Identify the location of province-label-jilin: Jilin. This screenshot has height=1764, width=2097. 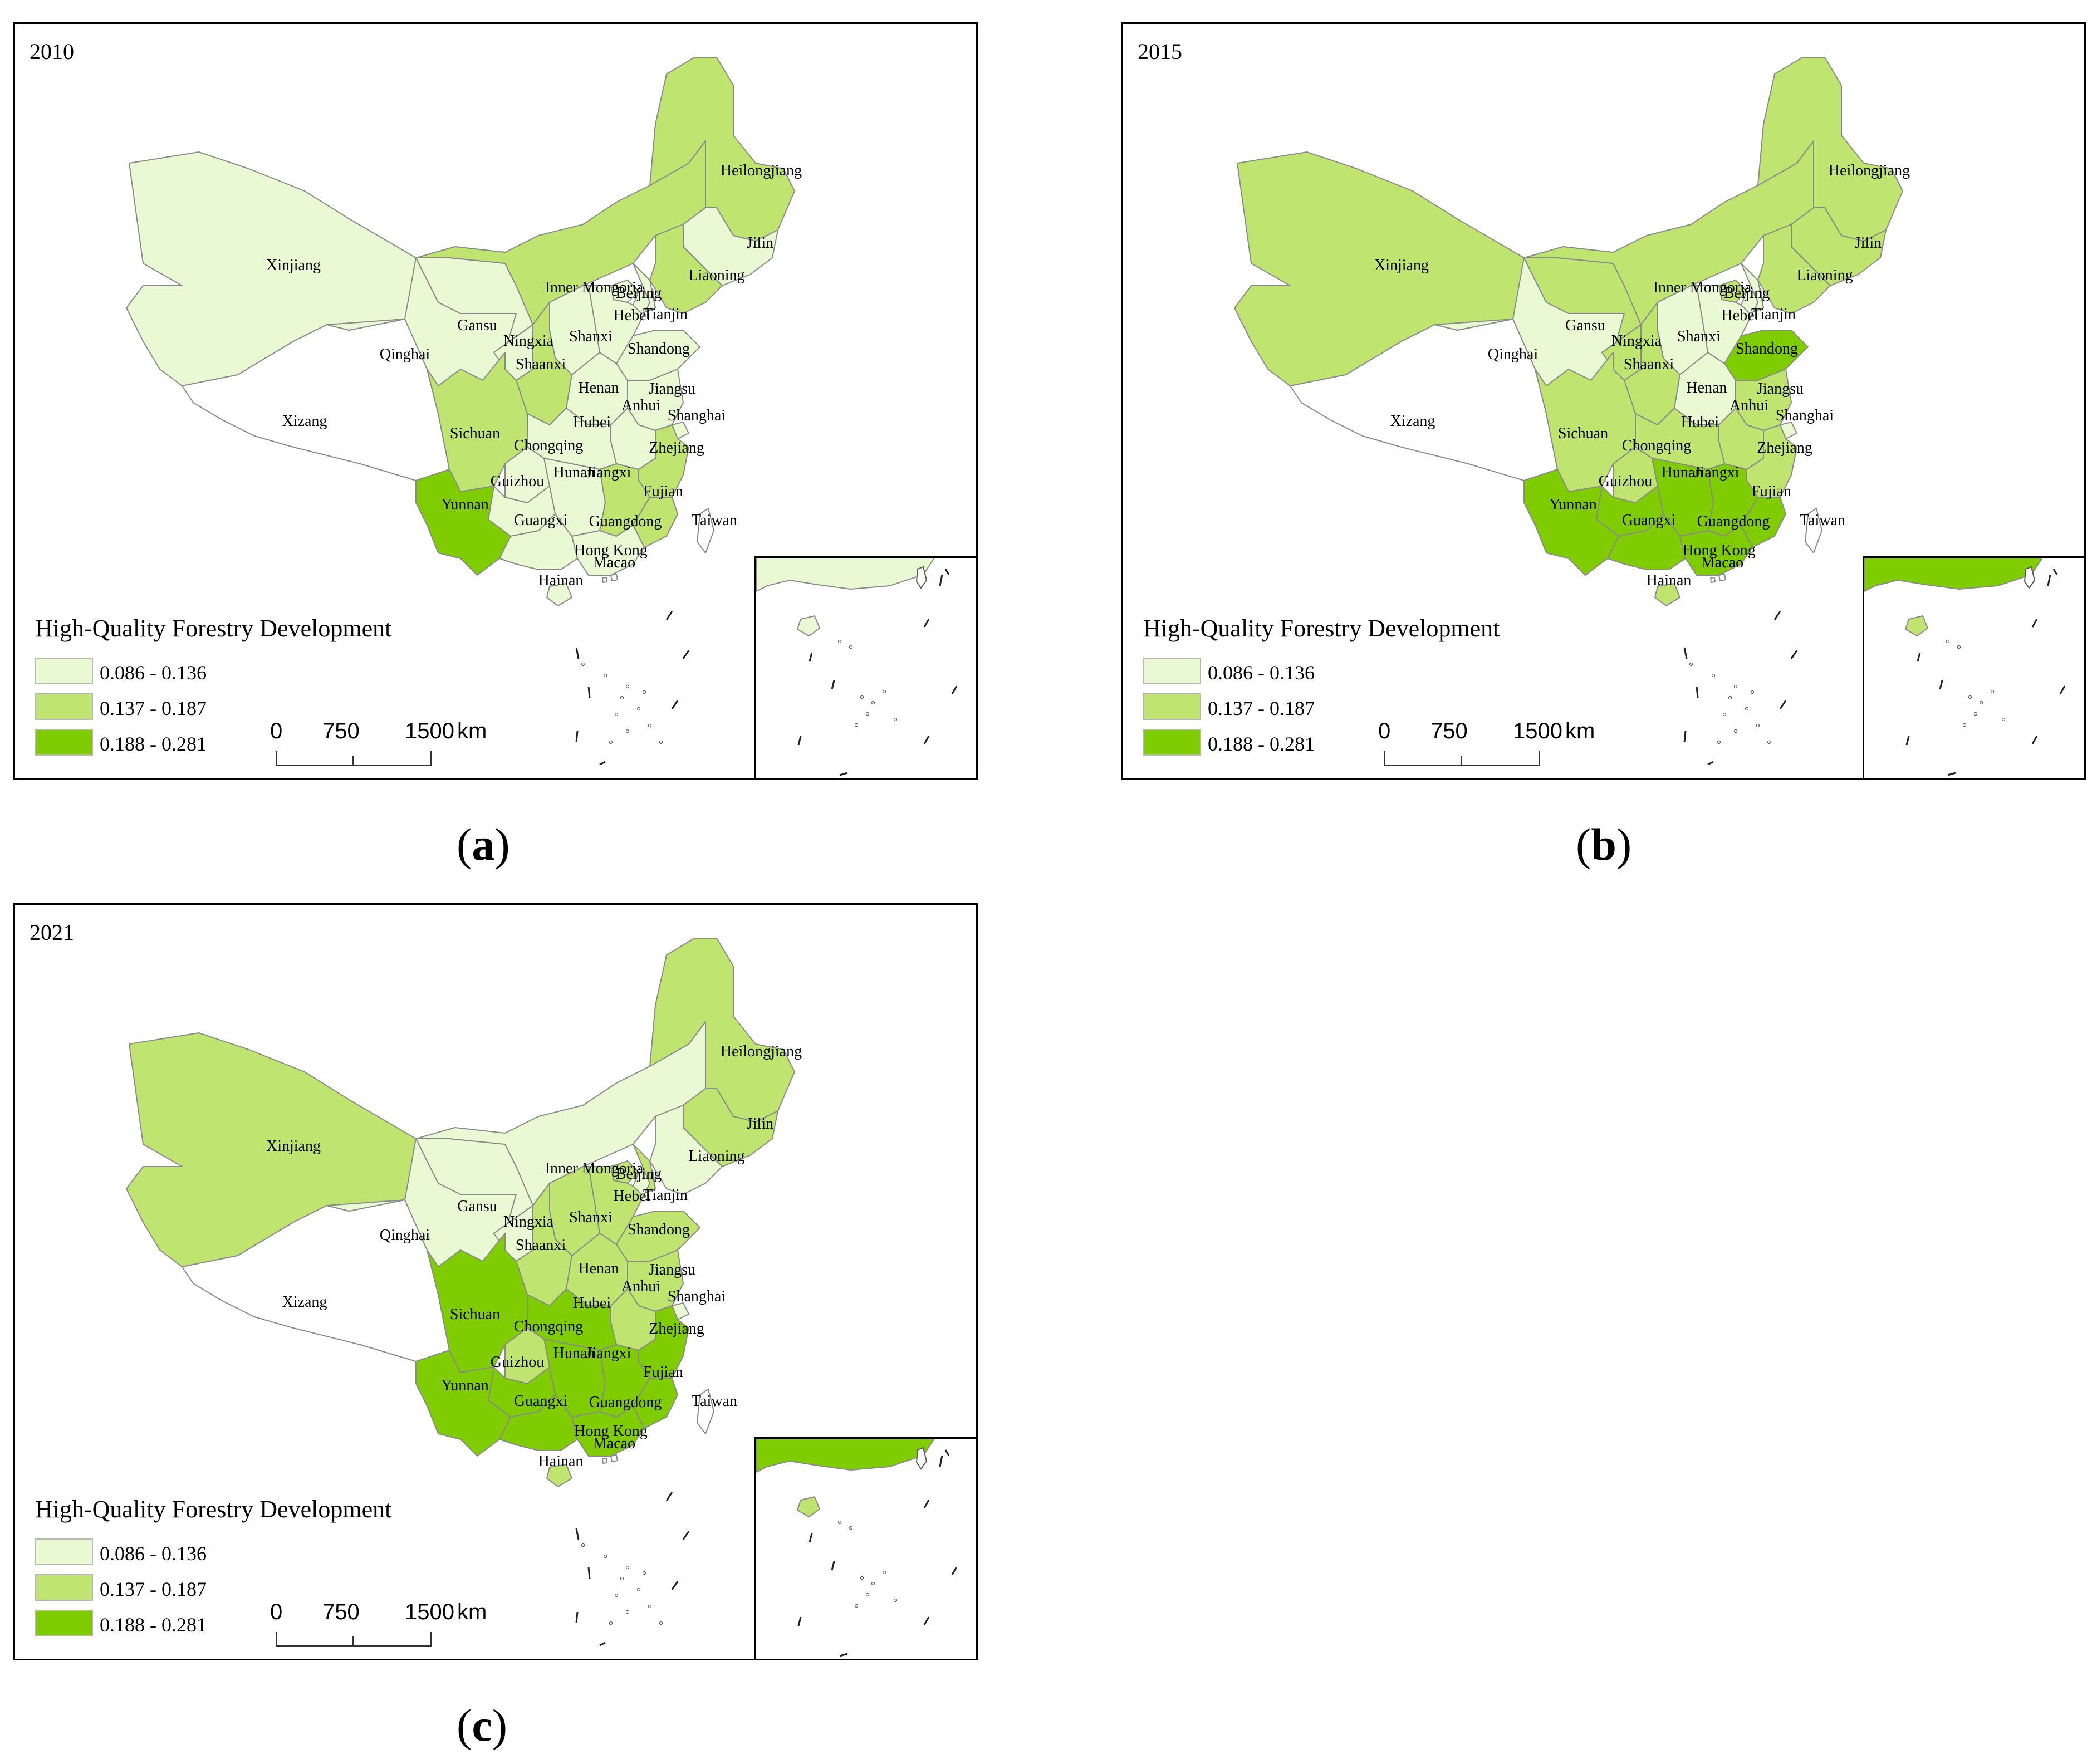
(1868, 243).